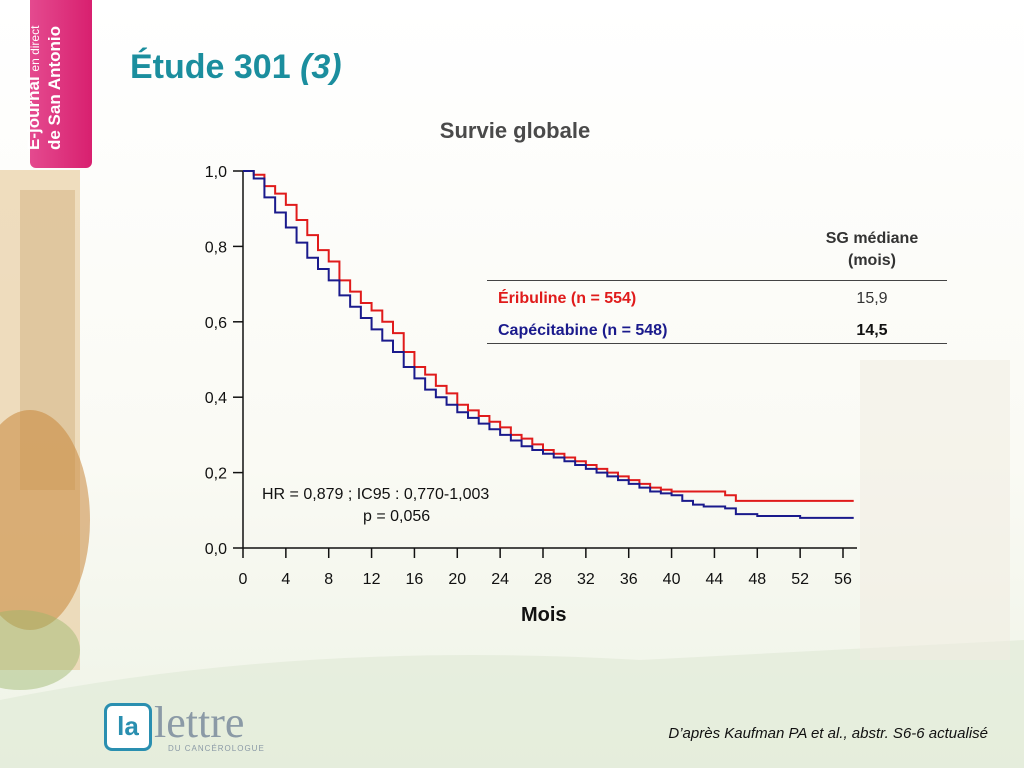 The width and height of the screenshot is (1024, 768). What do you see at coordinates (285, 579) in the screenshot?
I see `x-tick-label: 4` at bounding box center [285, 579].